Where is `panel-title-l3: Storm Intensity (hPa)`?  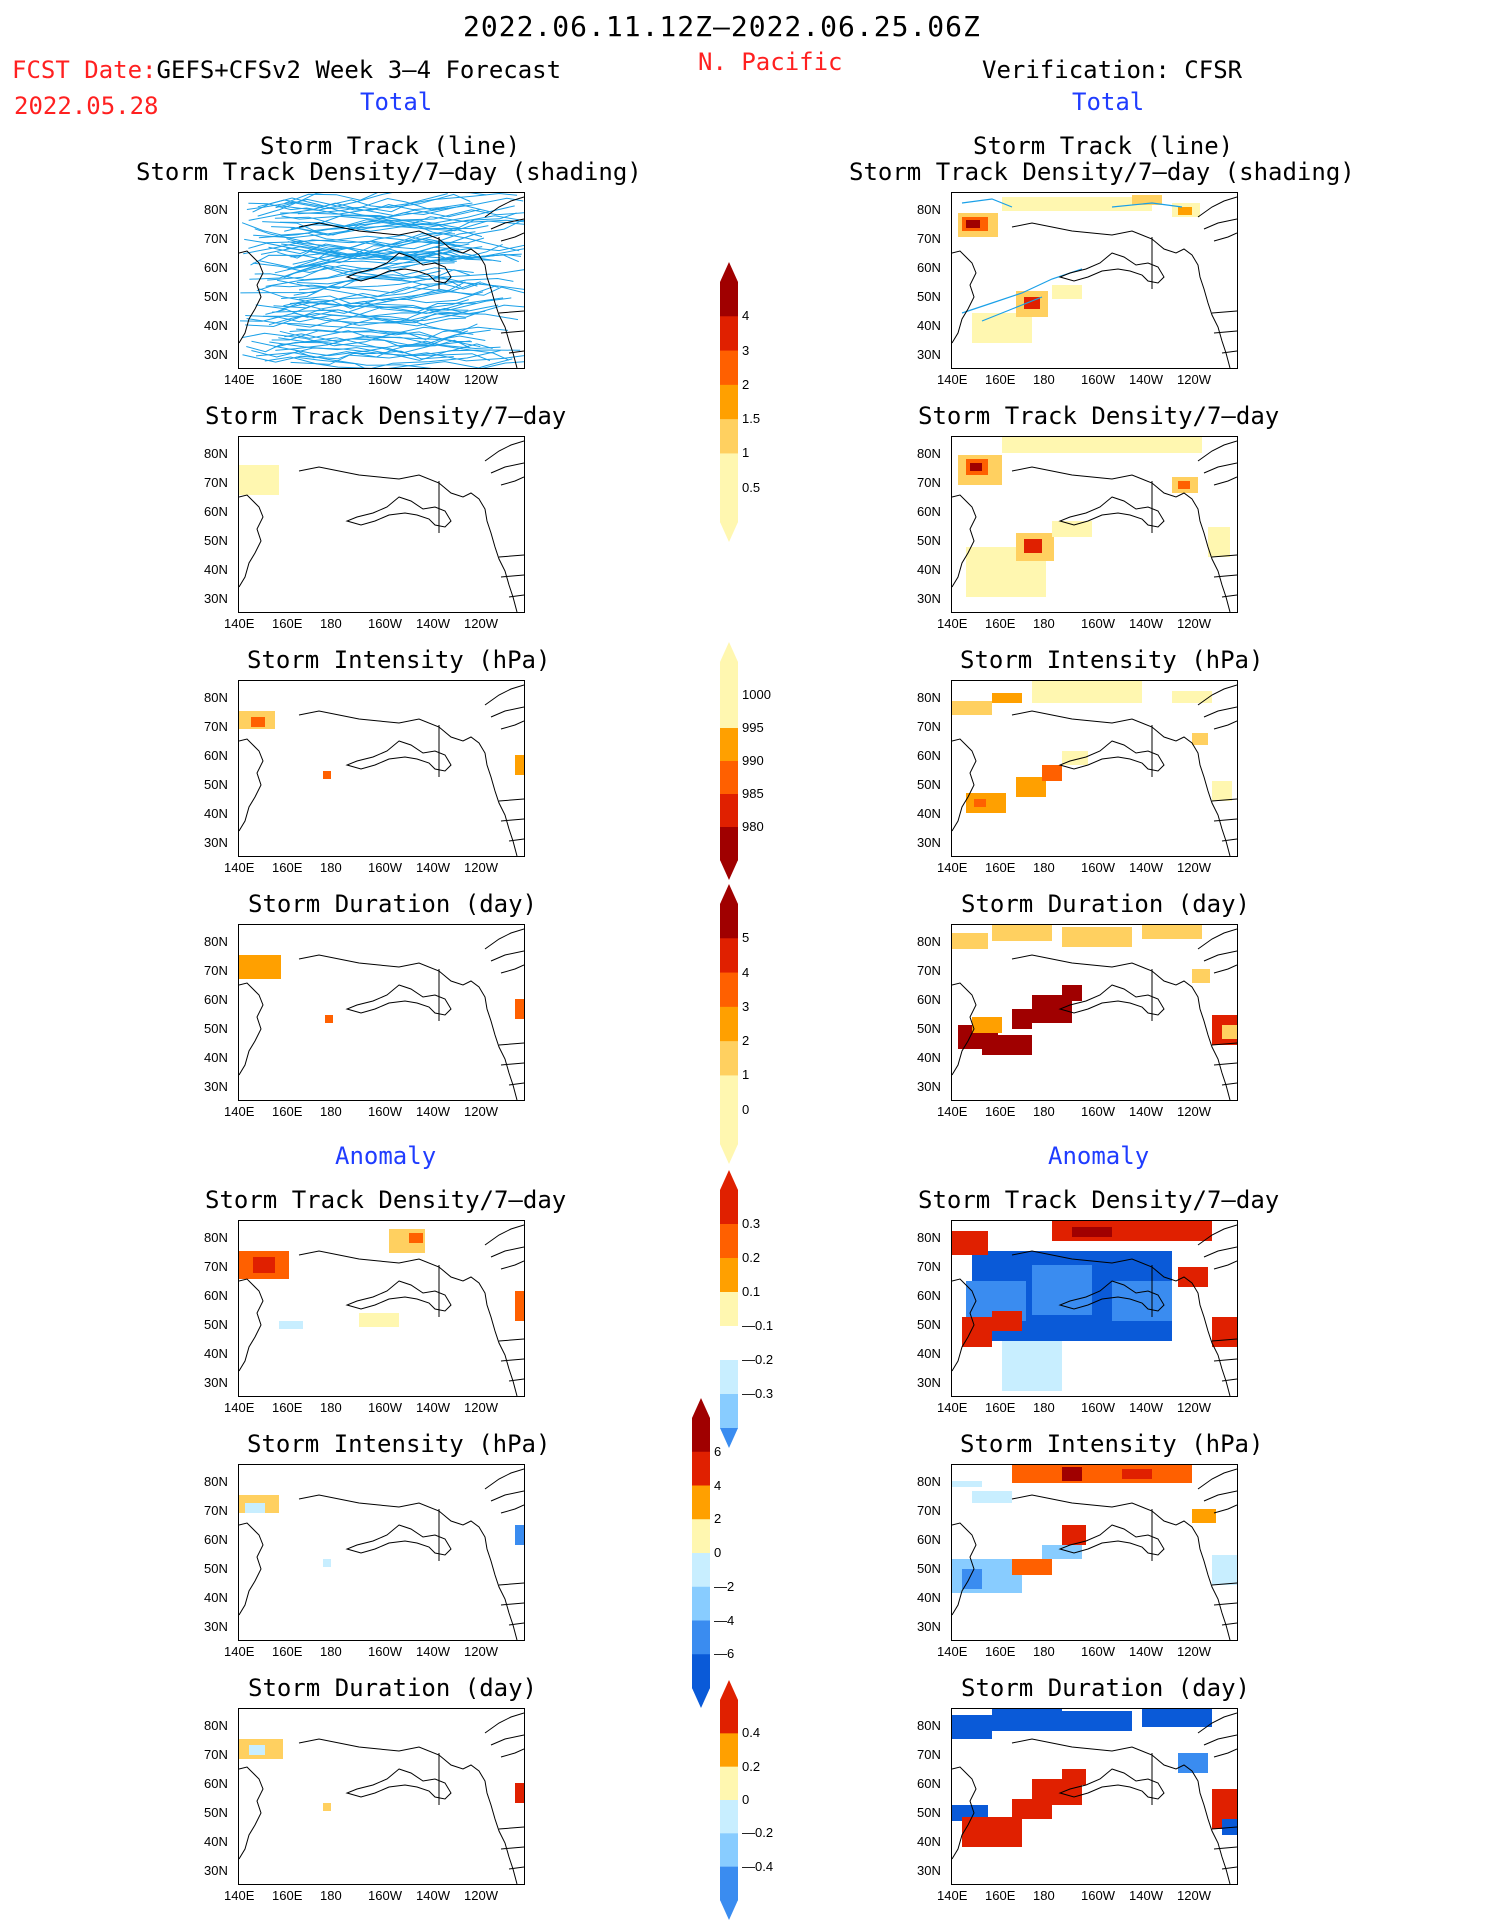
panel-title-l3: Storm Intensity (hPa) is located at coordinates (399, 660).